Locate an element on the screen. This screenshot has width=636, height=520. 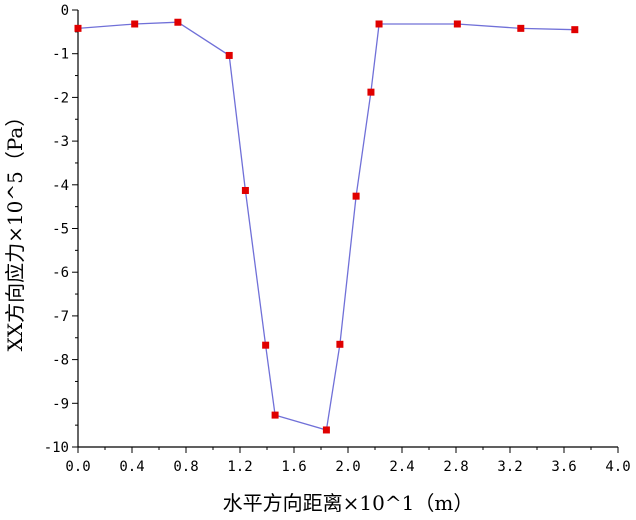
y-tick-label: -2 is located at coordinates (60, 98).